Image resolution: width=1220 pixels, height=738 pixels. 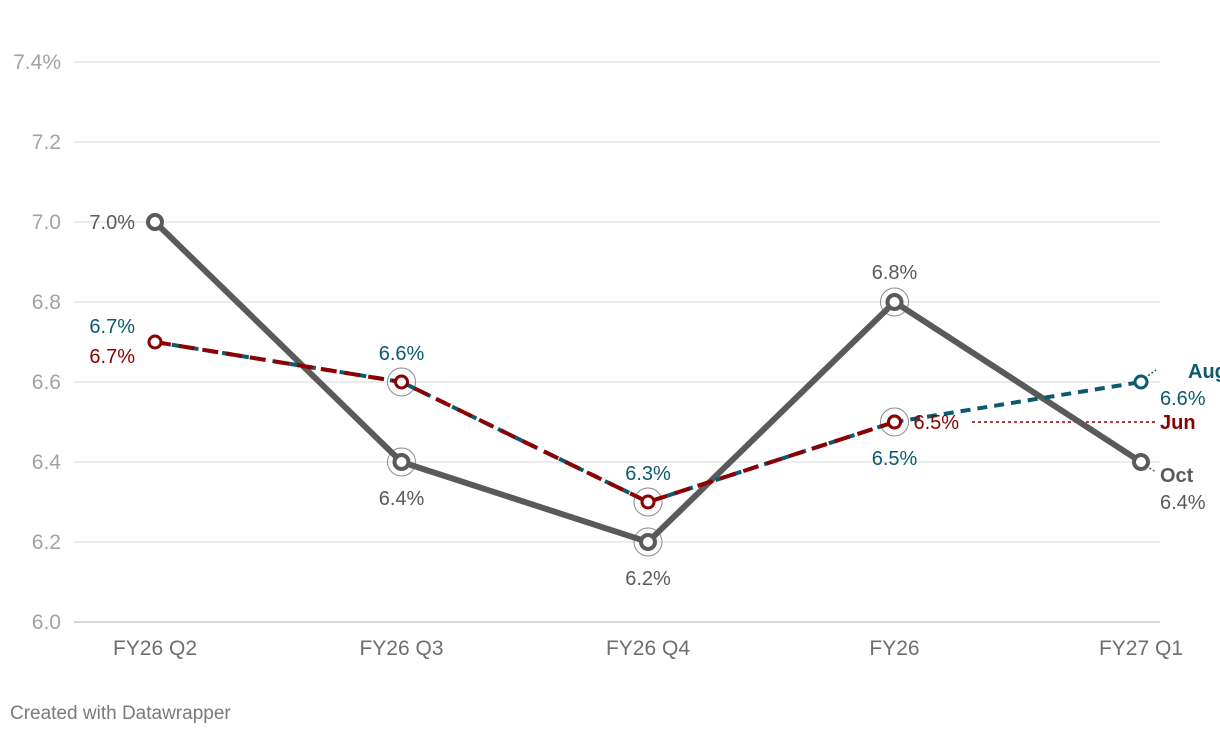 I want to click on data-label-aug: 6.7%, so click(x=112, y=327).